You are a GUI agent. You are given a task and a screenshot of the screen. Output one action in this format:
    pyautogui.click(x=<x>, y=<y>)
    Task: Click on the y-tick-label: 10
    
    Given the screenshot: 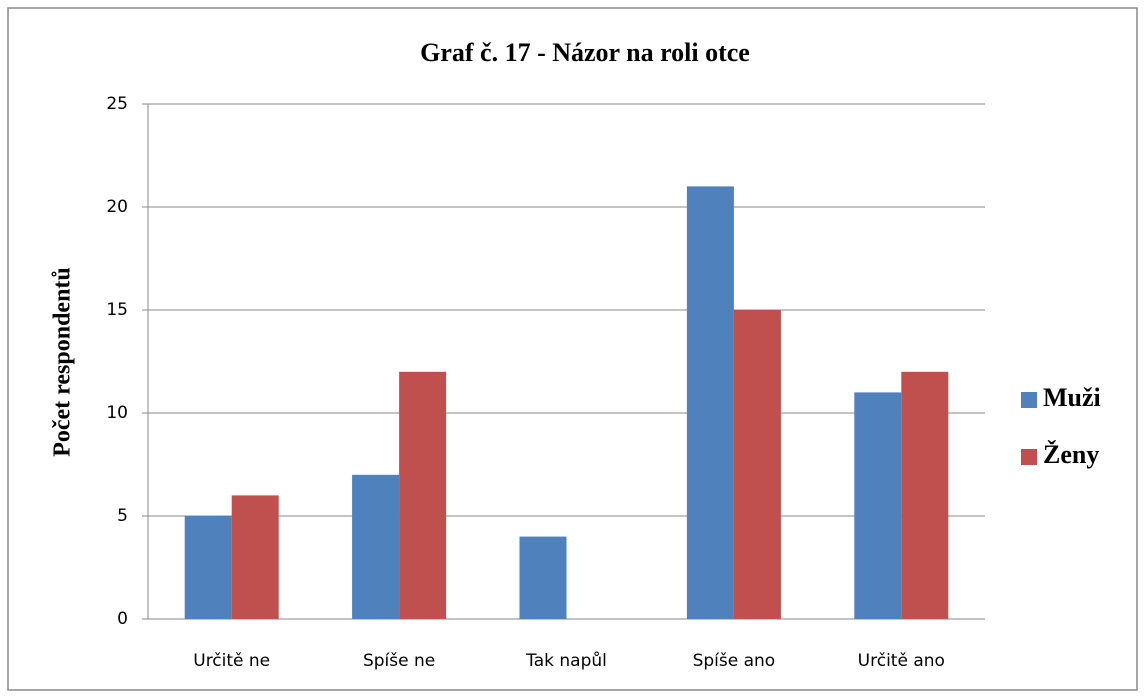 What is the action you would take?
    pyautogui.click(x=117, y=413)
    